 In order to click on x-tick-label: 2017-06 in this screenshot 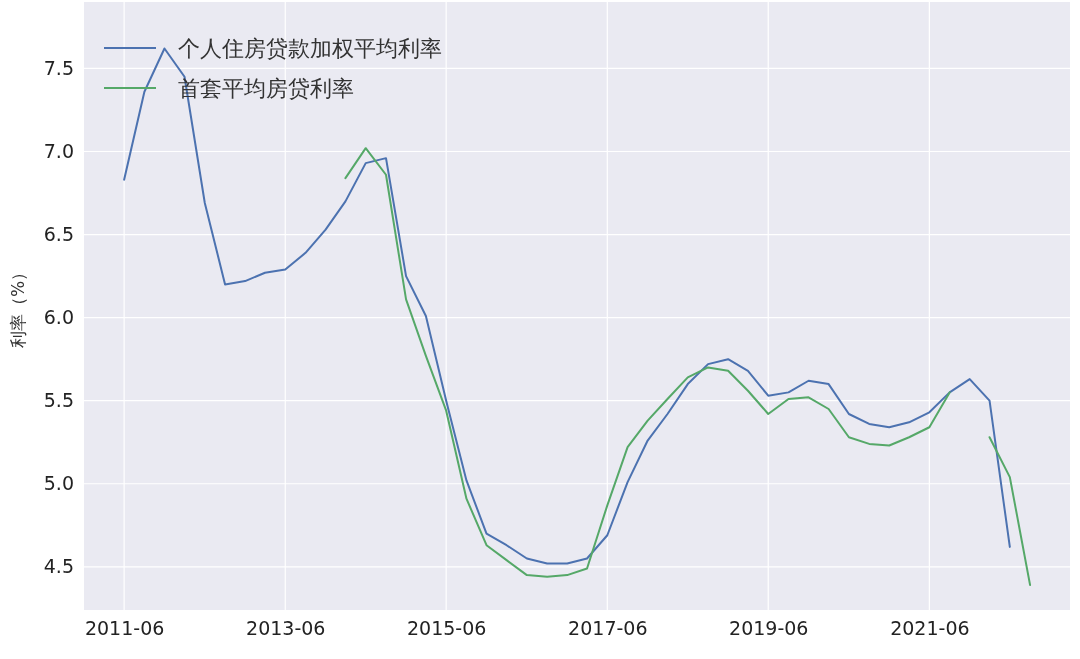, I will do `click(608, 628)`.